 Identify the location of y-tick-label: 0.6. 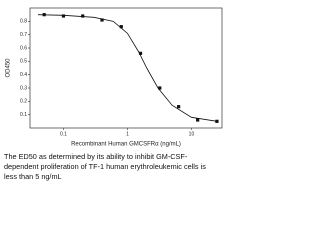
(23, 48).